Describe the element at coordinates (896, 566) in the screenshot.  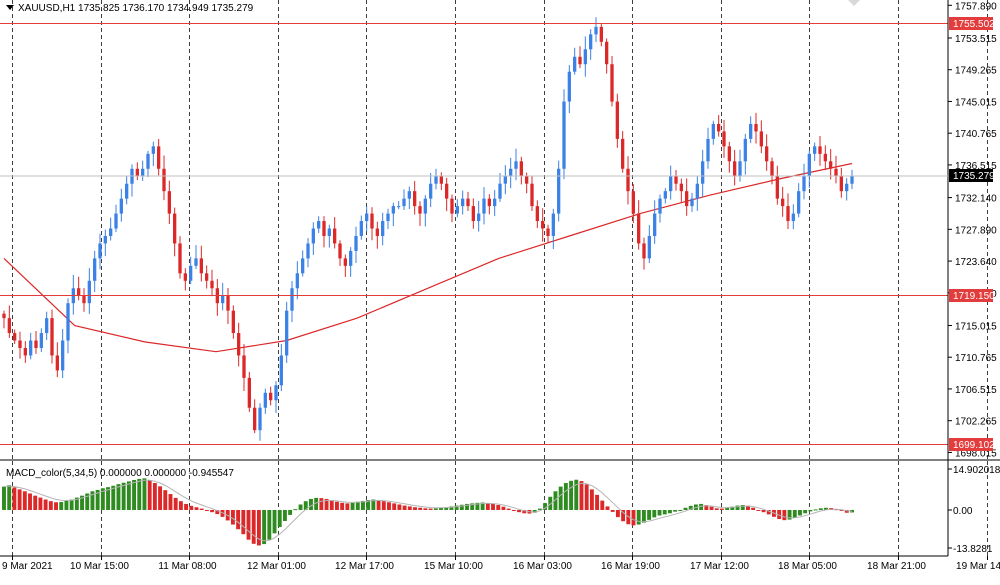
I see `x-tick-label: 18 Mar 21:00` at that location.